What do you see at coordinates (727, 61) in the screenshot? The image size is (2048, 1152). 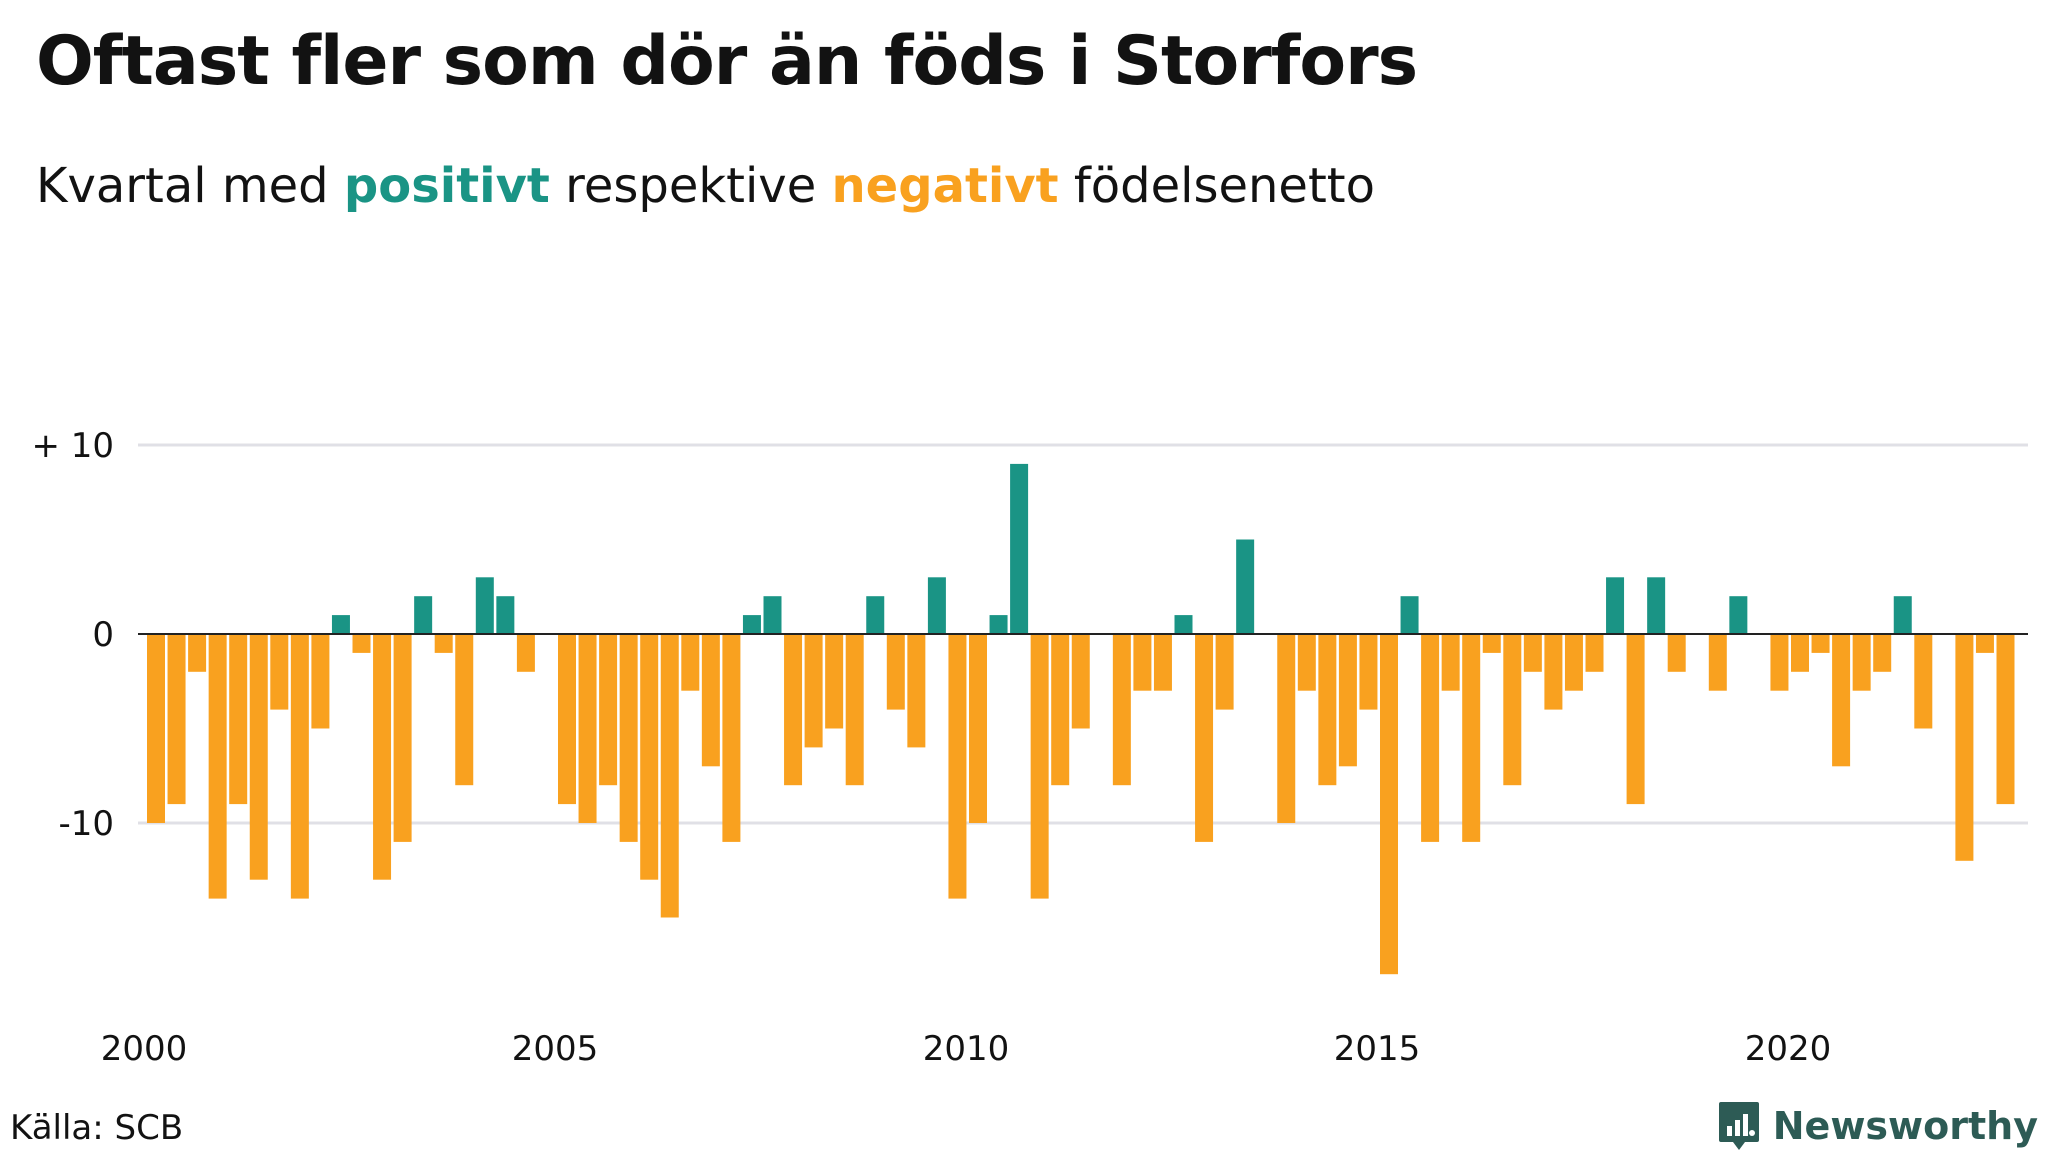 I see `chart-title: Oftast fler som dör än föds i Storfors` at bounding box center [727, 61].